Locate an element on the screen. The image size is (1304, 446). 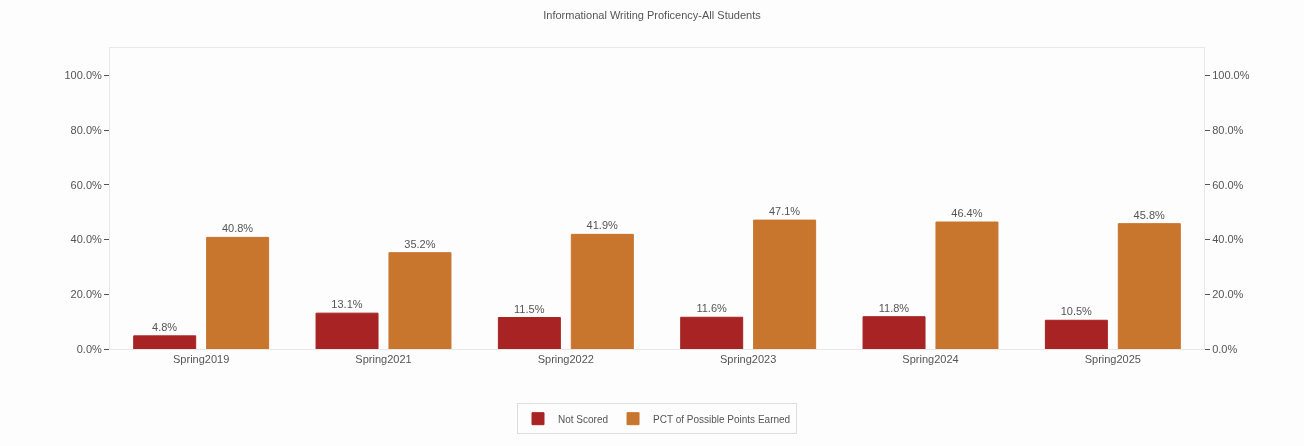
y2-tick-label: 60.0% is located at coordinates (1228, 184).